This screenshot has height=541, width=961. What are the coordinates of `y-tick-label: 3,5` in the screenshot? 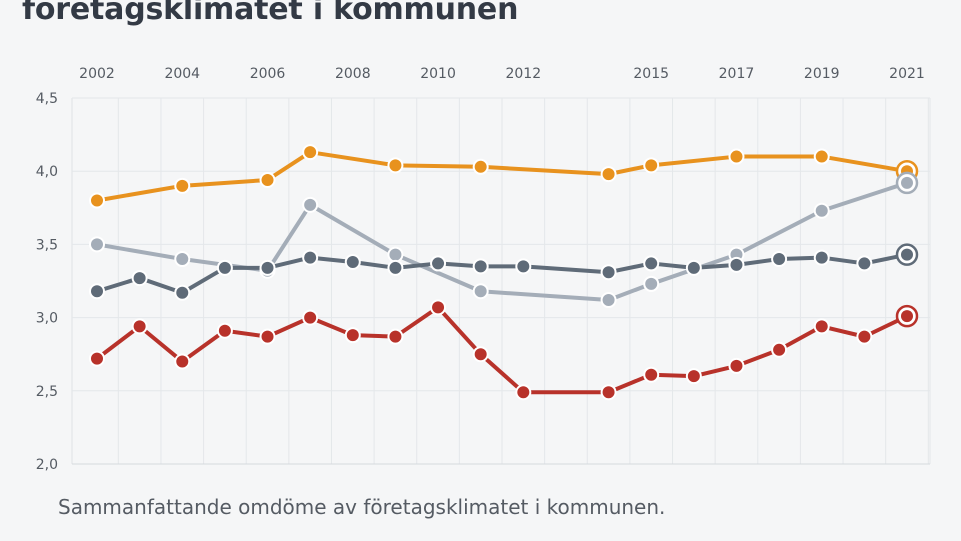 It's located at (47, 245).